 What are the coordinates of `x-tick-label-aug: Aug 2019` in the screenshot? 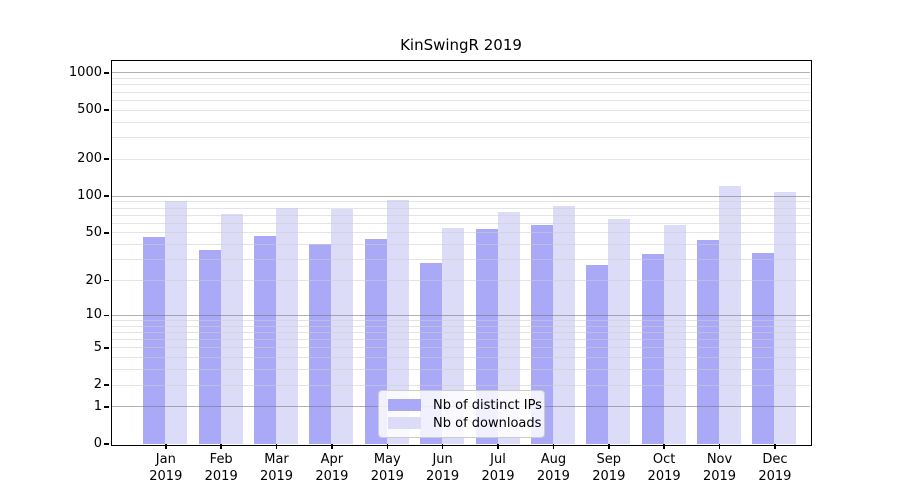 It's located at (553, 468).